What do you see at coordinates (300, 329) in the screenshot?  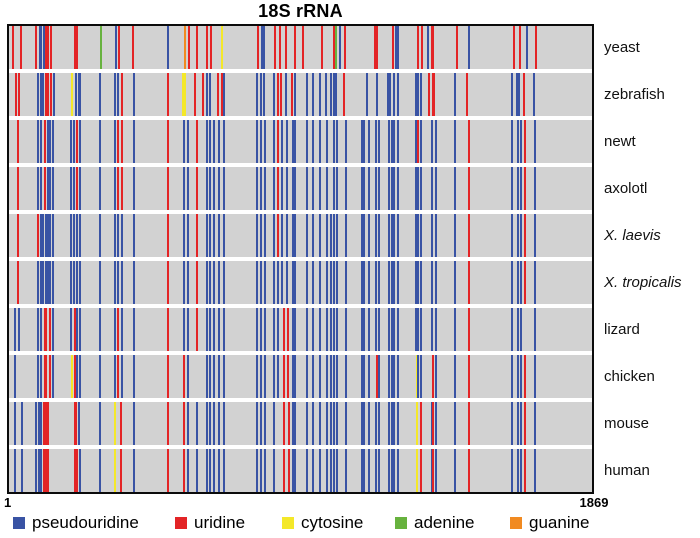 I see `species-track-lizard` at bounding box center [300, 329].